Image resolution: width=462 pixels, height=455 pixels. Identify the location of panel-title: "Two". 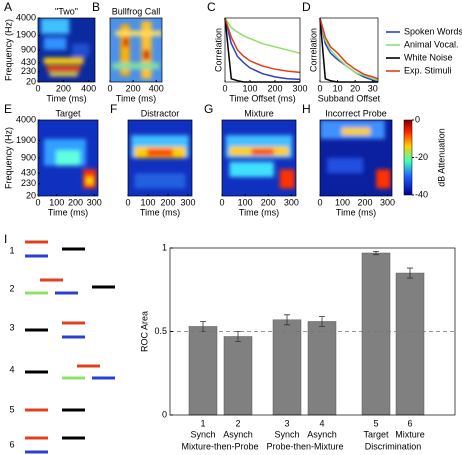
(66, 11).